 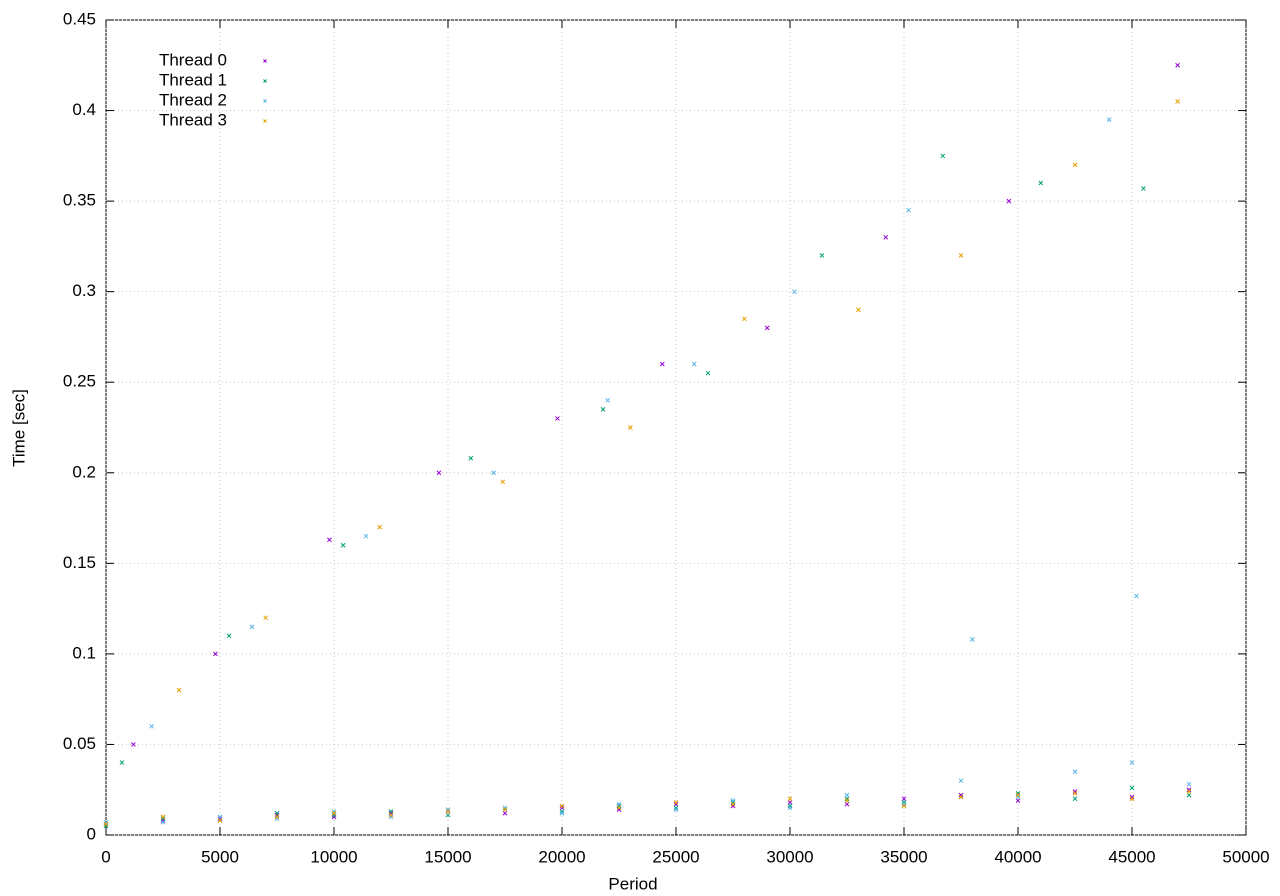 What do you see at coordinates (79, 200) in the screenshot?
I see `y-tick-label: 0.35` at bounding box center [79, 200].